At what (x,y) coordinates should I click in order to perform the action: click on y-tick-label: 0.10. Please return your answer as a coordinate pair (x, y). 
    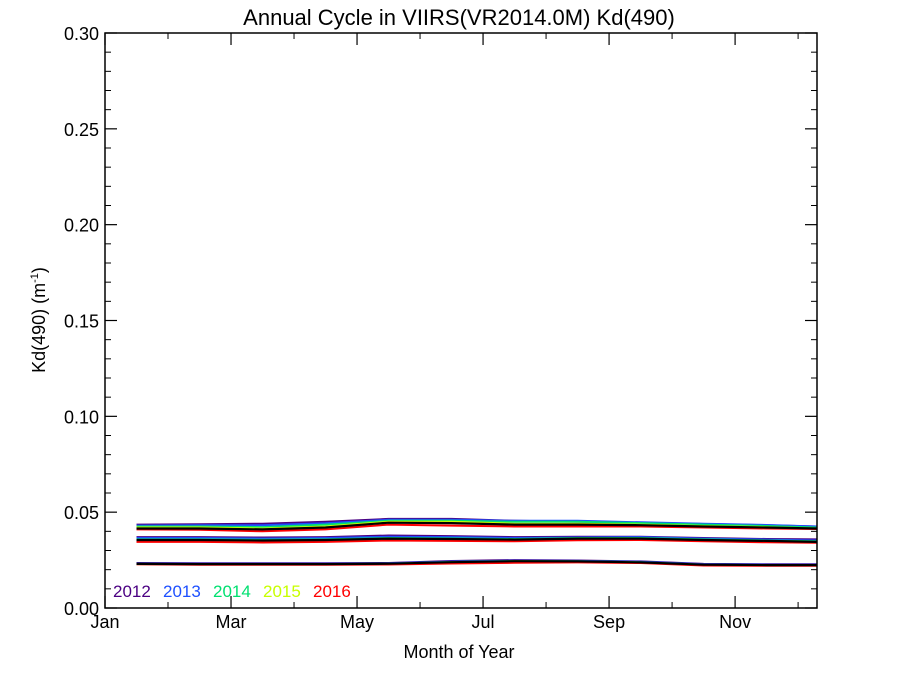
    Looking at the image, I should click on (81, 417).